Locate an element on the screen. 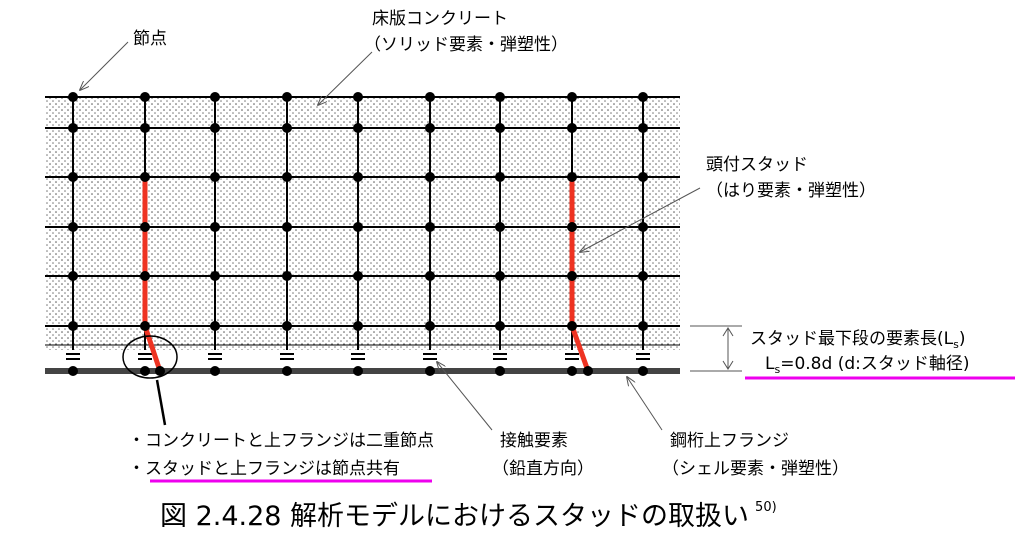 This screenshot has height=540, width=1024. label: 鋼桁上フランジ is located at coordinates (729, 441).